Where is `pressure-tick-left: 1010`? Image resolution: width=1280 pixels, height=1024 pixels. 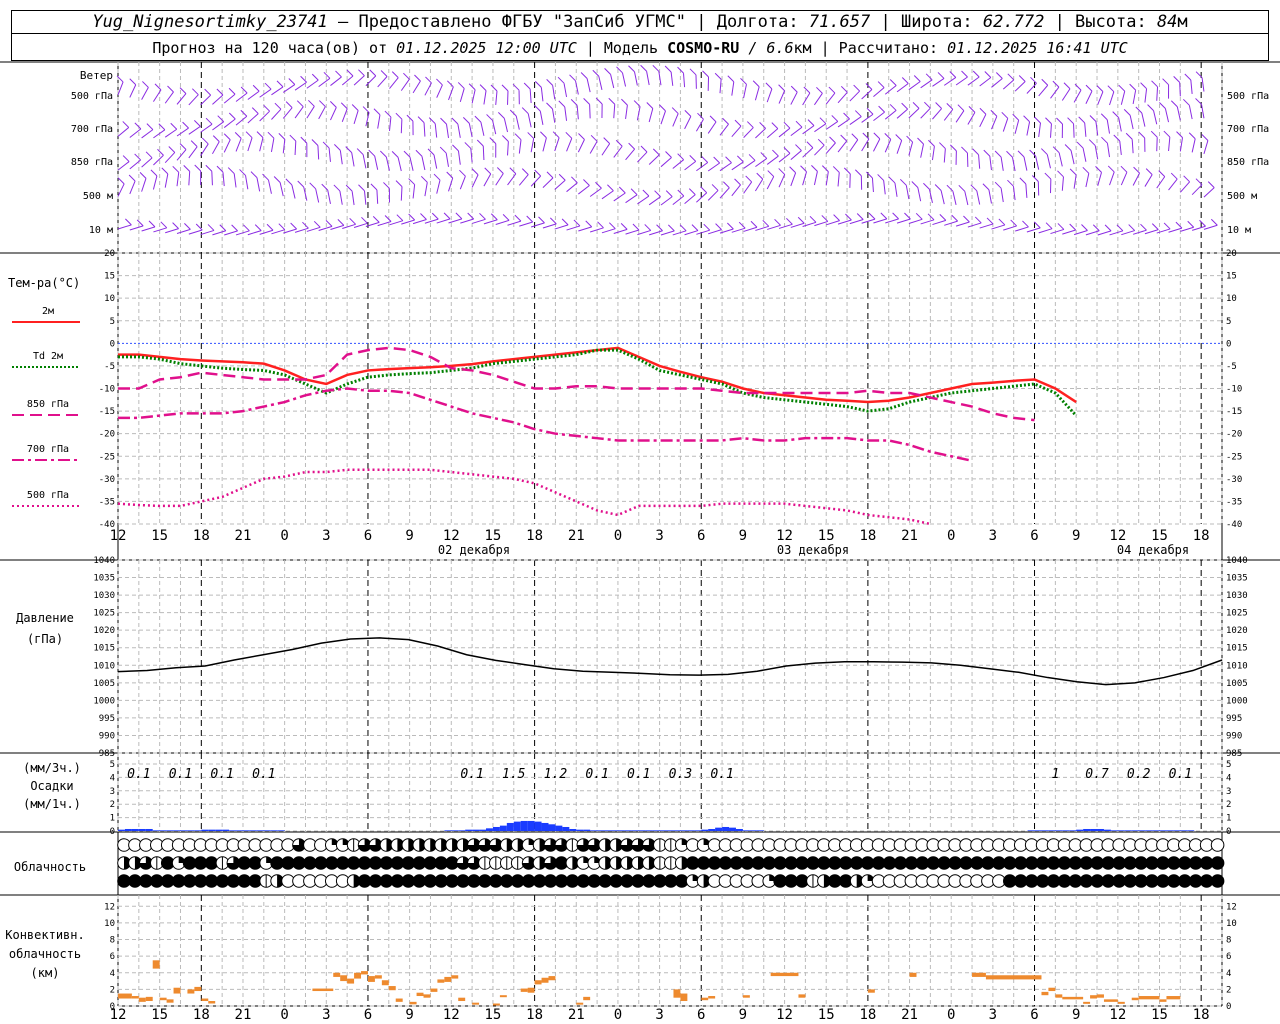
pressure-tick-left: 1010 is located at coordinates (104, 666).